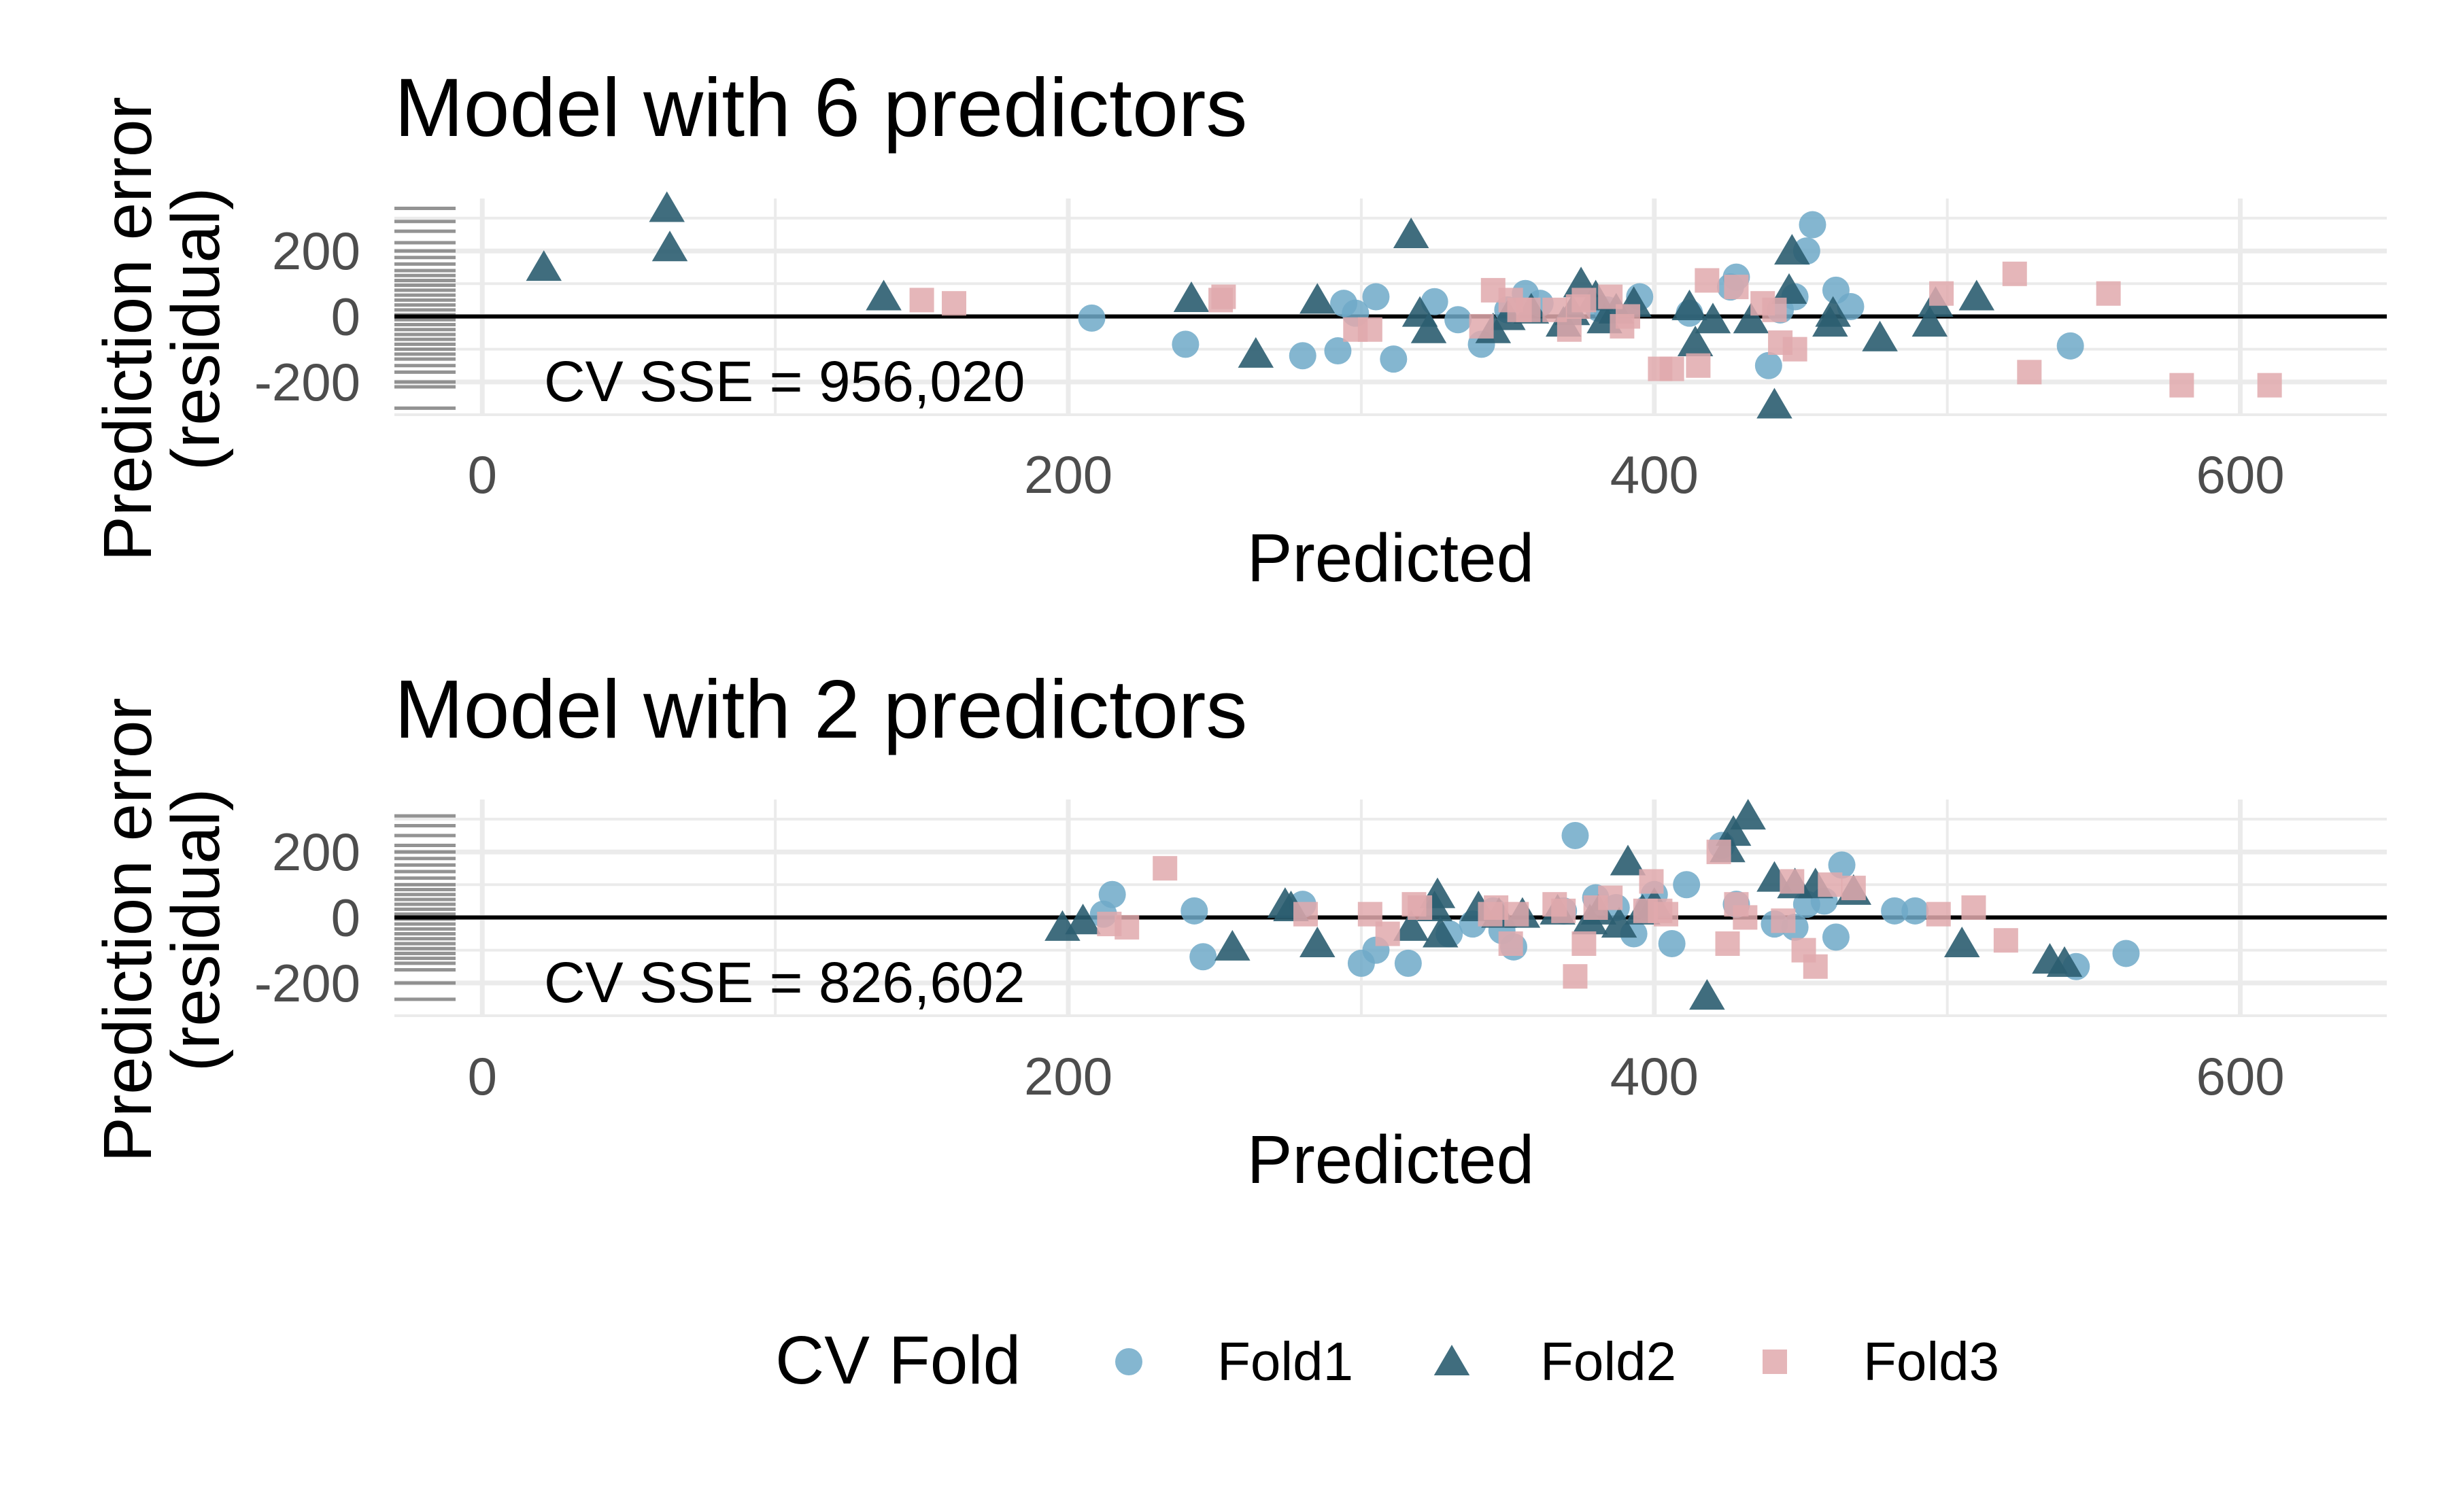  Describe the element at coordinates (128, 329) in the screenshot. I see `y-axis-title-line1: Prediction error` at that location.